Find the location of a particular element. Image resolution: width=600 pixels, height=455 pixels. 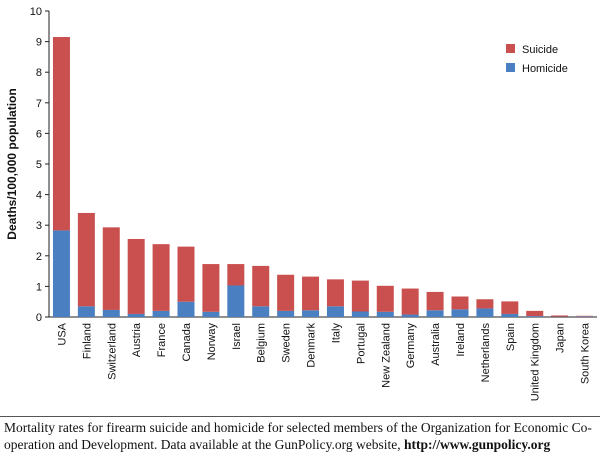

y-tick-label: 8 is located at coordinates (39, 73).